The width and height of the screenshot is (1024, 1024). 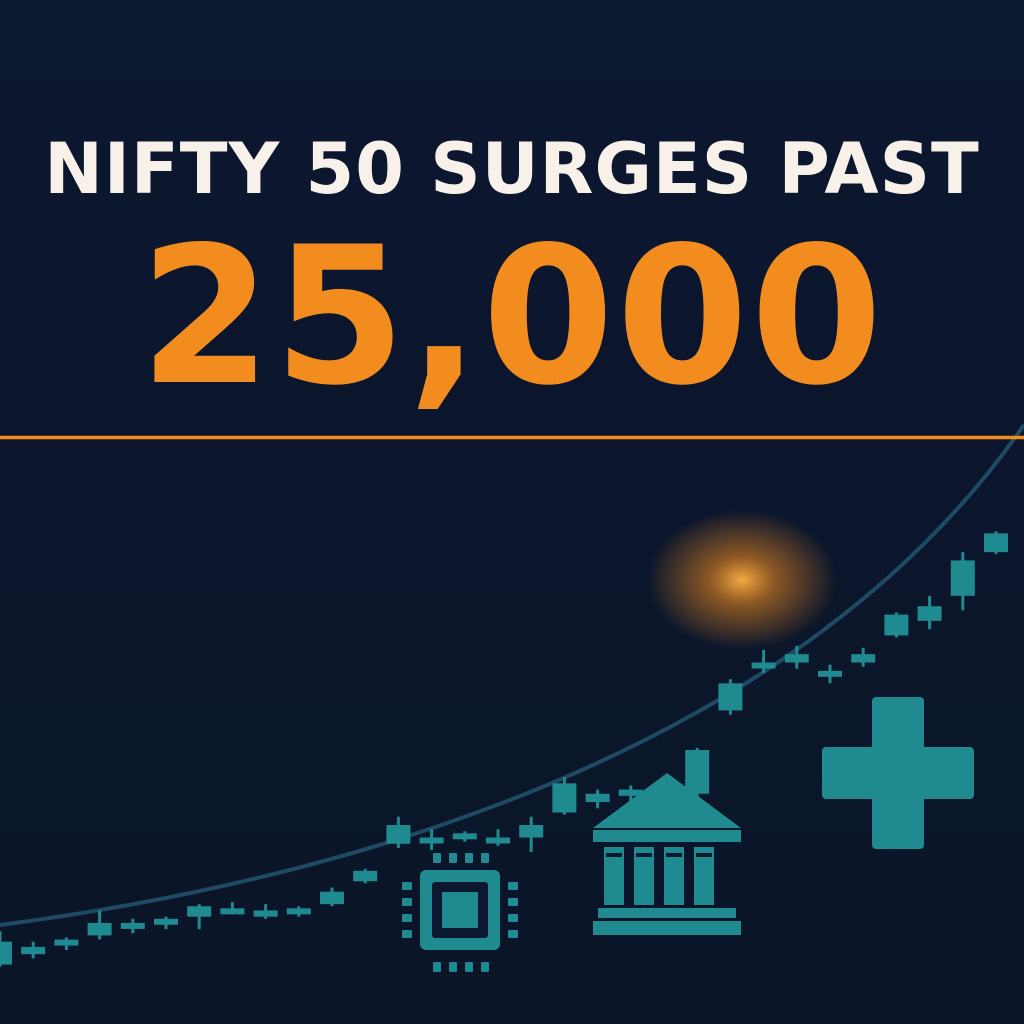 What do you see at coordinates (742, 580) in the screenshot?
I see `reference-glow` at bounding box center [742, 580].